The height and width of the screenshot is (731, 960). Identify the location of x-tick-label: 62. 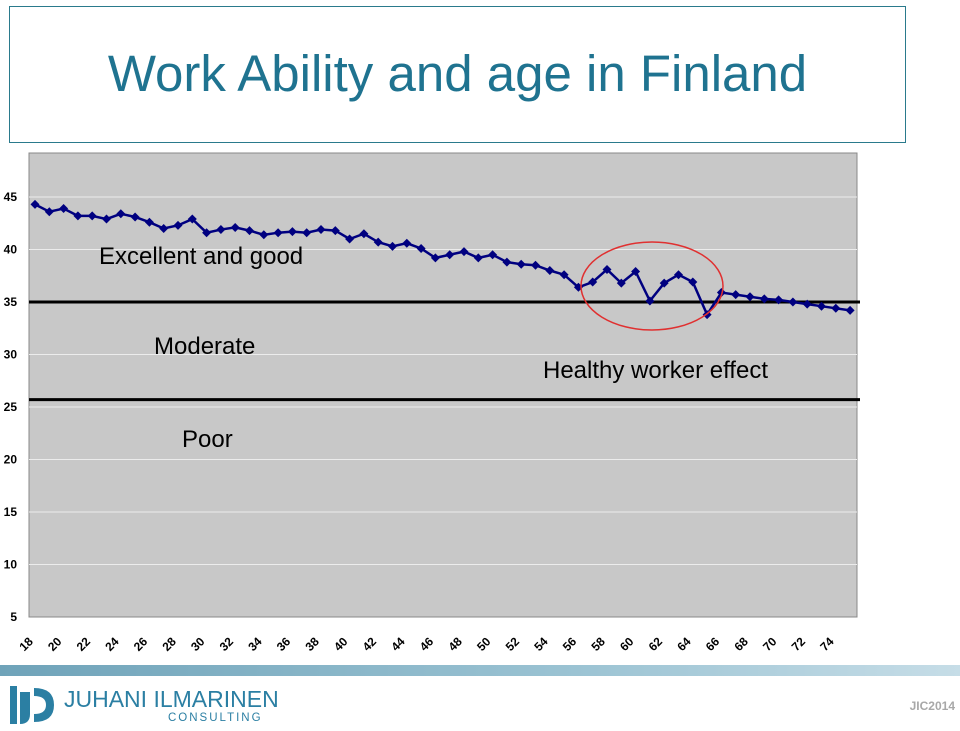
(656, 644).